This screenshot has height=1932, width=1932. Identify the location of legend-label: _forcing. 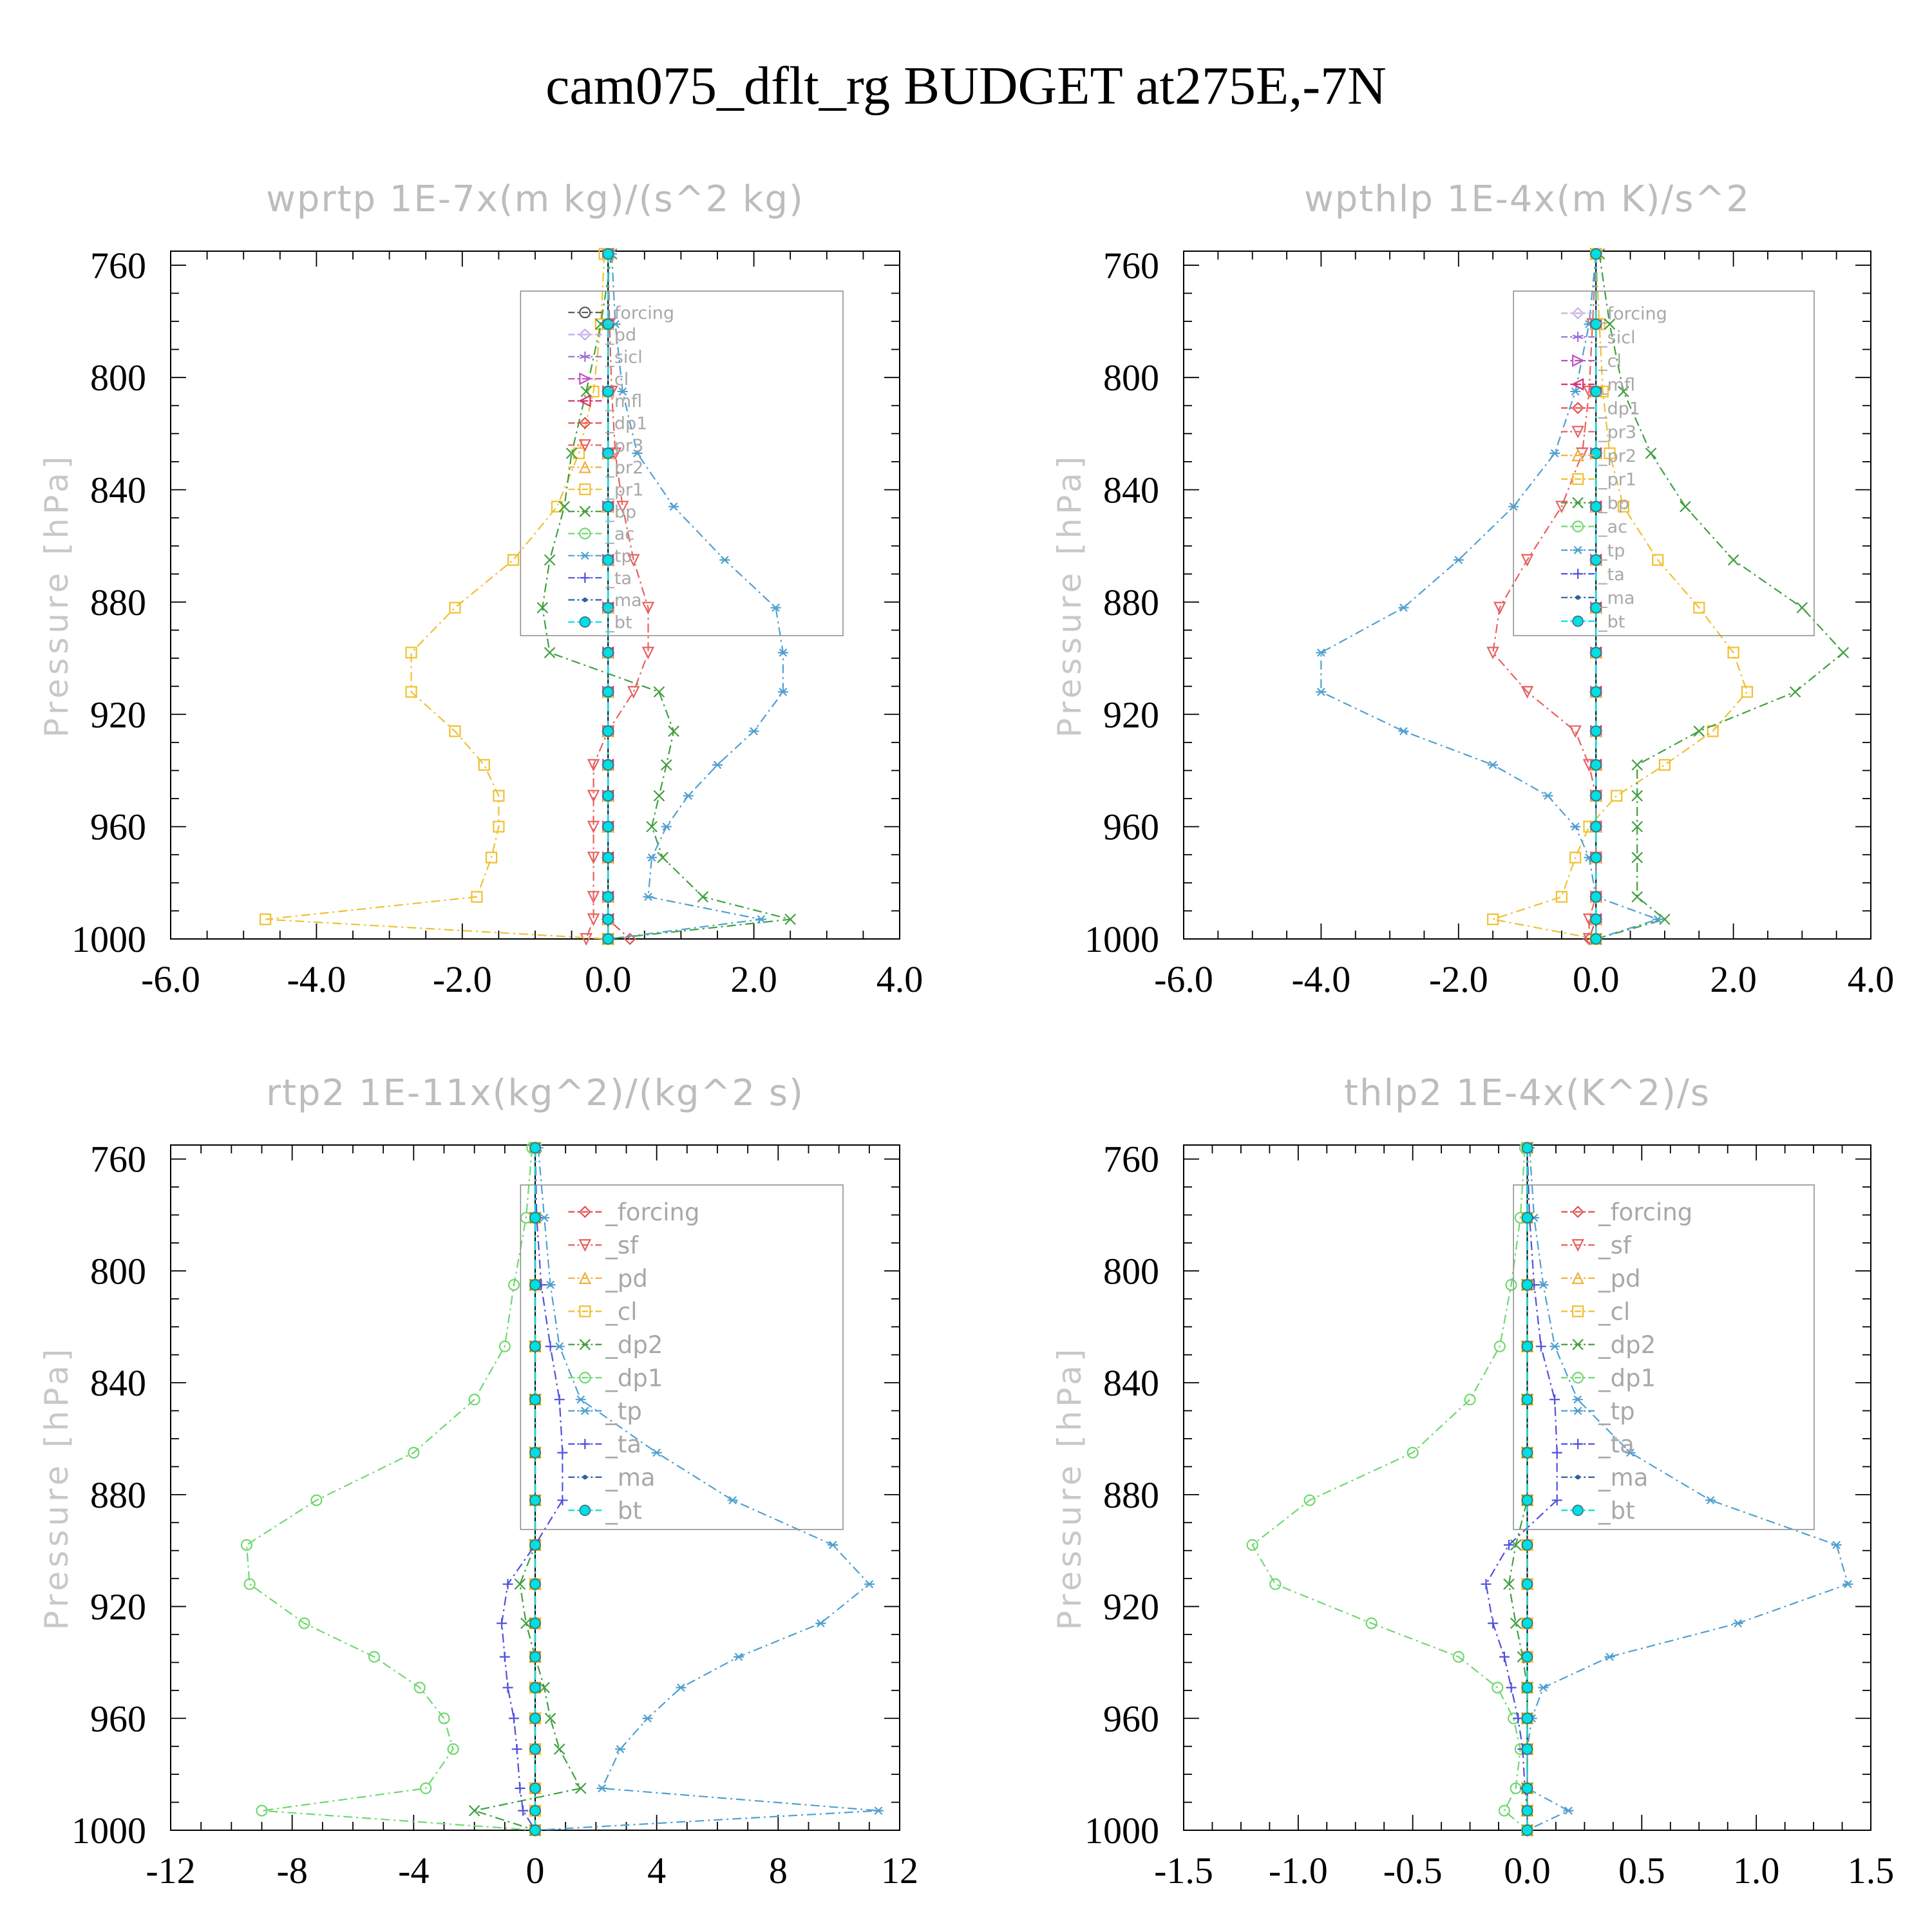
(652, 1212).